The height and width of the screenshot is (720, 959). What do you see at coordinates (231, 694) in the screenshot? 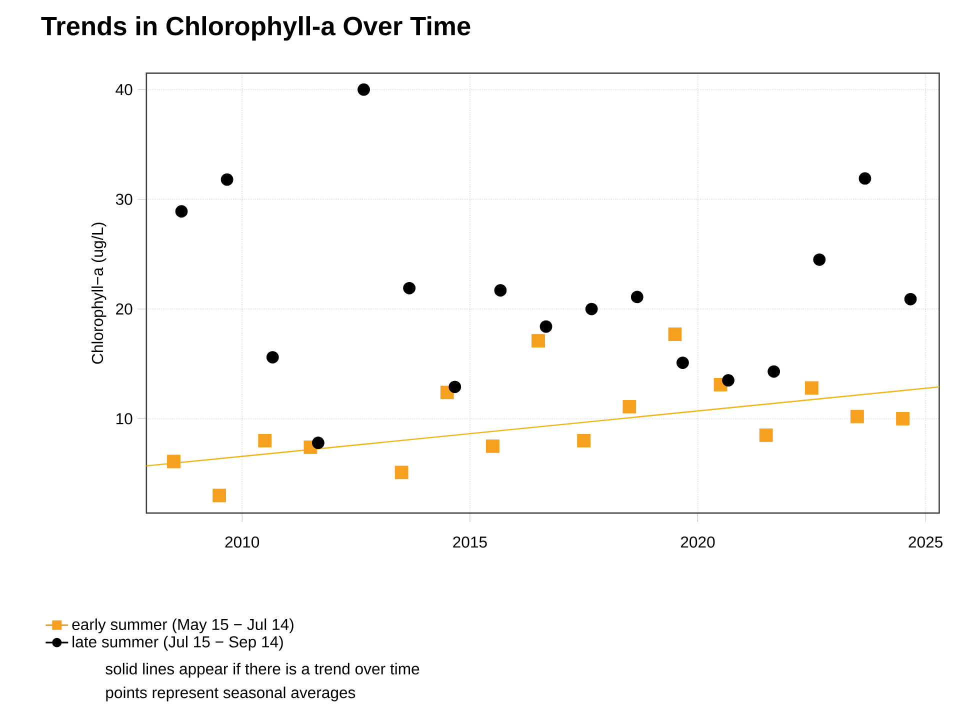
I see `text: points represent seasonal averages` at bounding box center [231, 694].